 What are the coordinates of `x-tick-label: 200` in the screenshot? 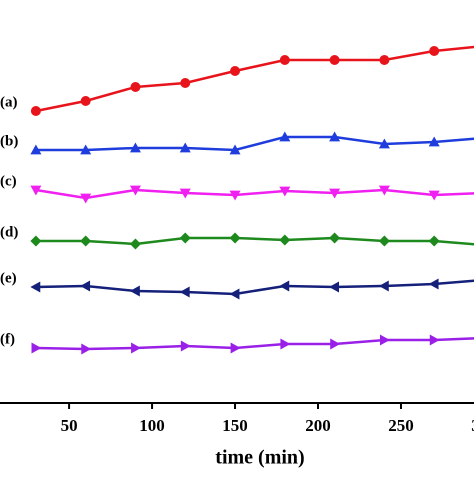 It's located at (318, 425).